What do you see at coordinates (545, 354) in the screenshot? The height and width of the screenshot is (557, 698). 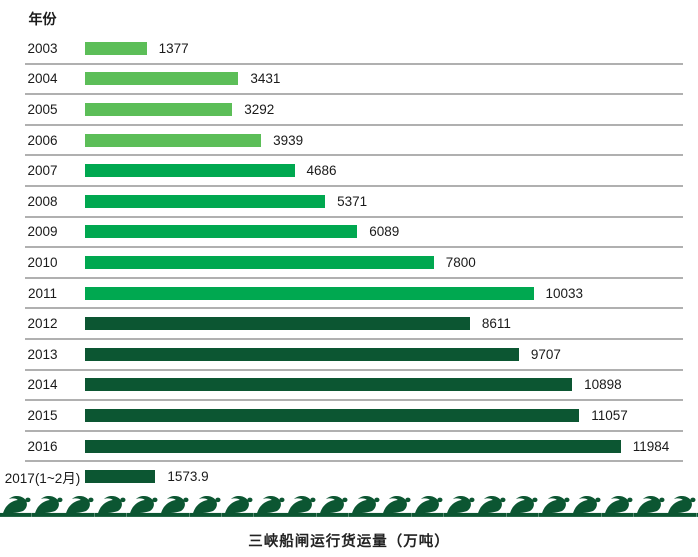 I see `value-label: 9707` at bounding box center [545, 354].